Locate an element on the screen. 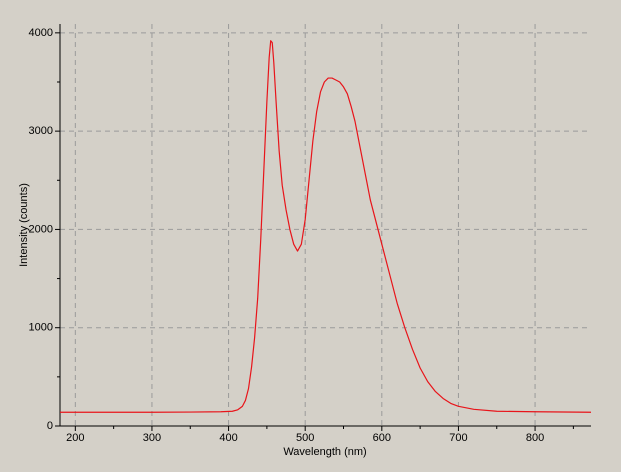 The image size is (621, 472). x-tick-label: 500 is located at coordinates (305, 438).